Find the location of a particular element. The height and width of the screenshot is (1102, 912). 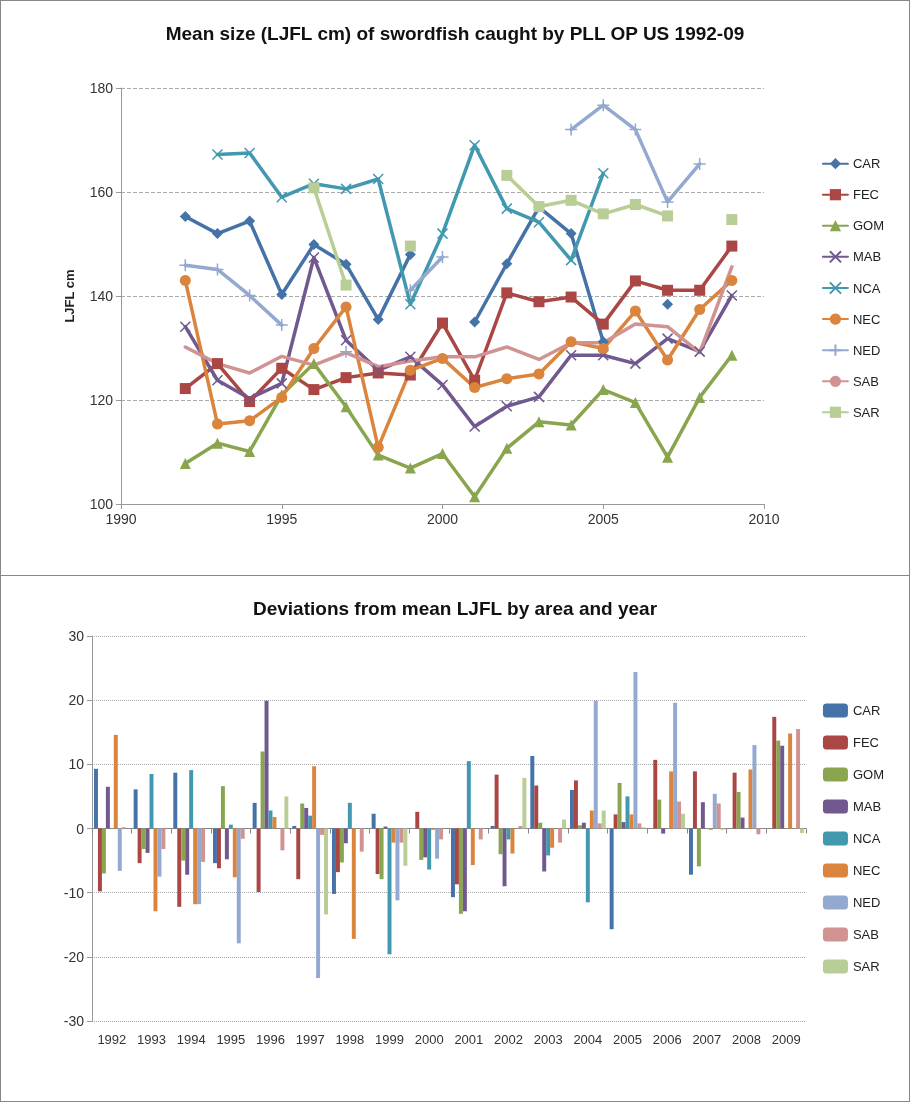

y-tick-label: 160 is located at coordinates (101, 192).